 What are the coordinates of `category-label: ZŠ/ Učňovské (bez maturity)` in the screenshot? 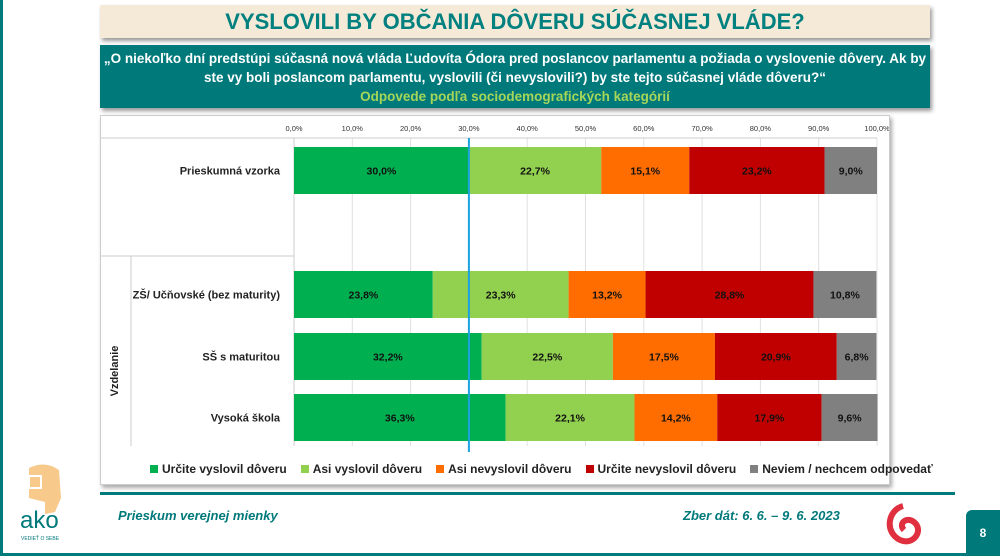 It's located at (207, 295).